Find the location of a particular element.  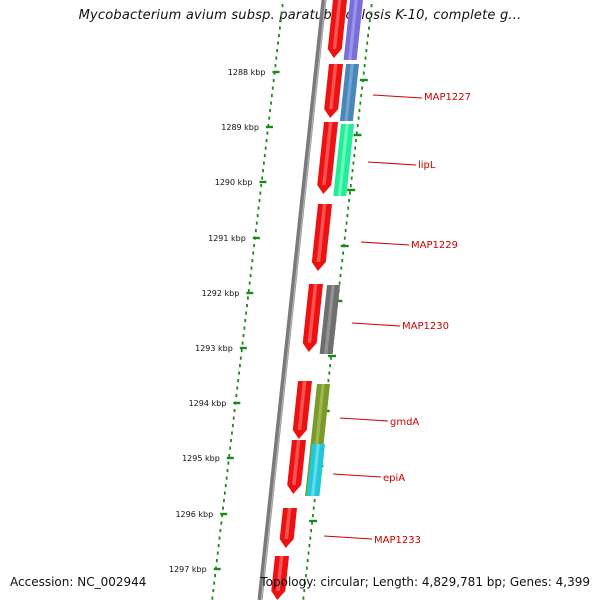

gene-label-epia: epiA is located at coordinates (394, 478).